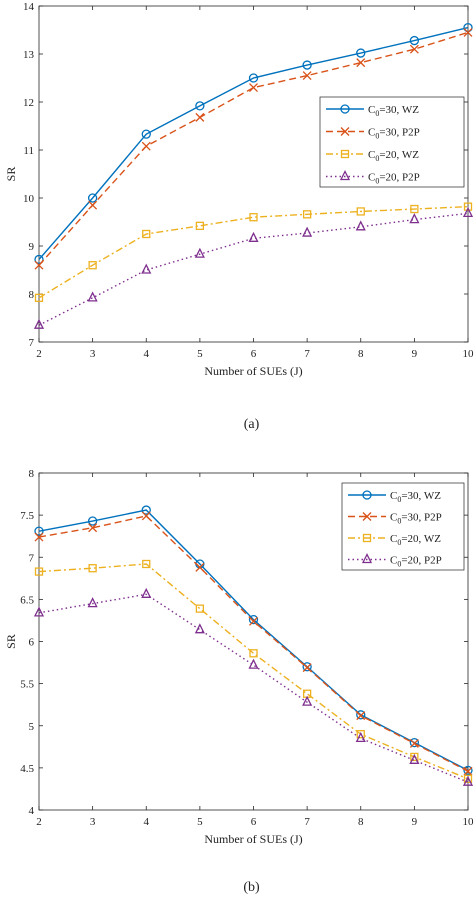  Describe the element at coordinates (93, 354) in the screenshot. I see `a-x-tick-label: 3` at that location.